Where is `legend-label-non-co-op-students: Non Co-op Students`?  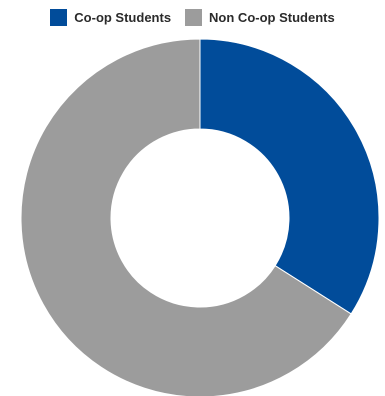 legend-label-non-co-op-students: Non Co-op Students is located at coordinates (272, 17).